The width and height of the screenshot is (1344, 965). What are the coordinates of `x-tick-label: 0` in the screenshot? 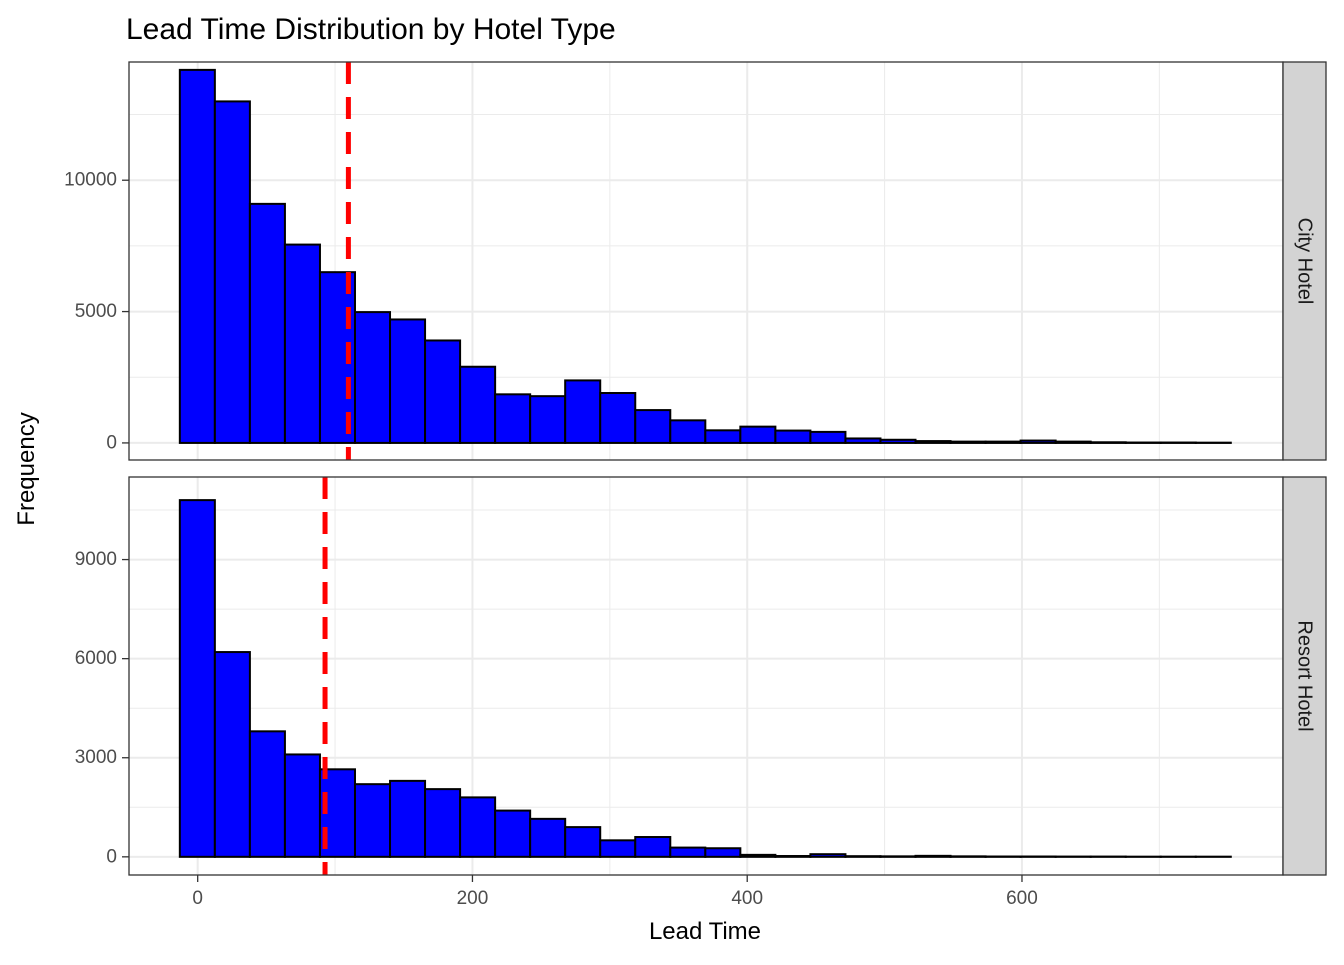 It's located at (197, 898).